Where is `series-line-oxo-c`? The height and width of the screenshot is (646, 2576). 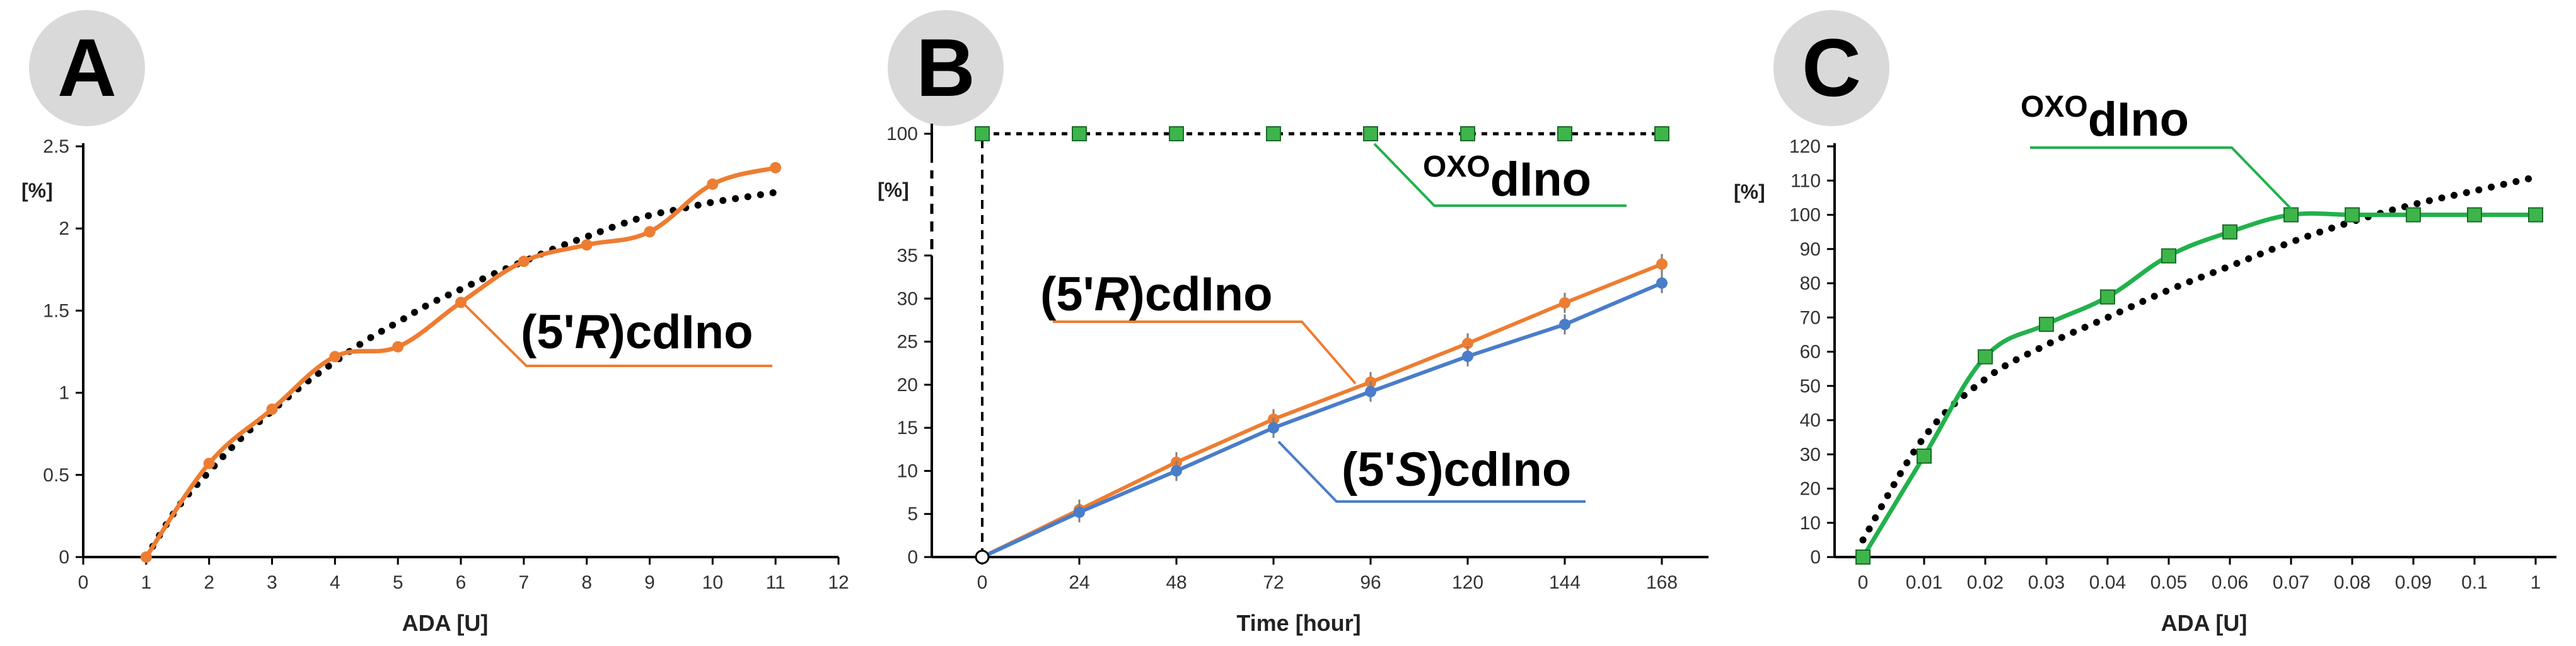
series-line-oxo-c is located at coordinates (2198, 384).